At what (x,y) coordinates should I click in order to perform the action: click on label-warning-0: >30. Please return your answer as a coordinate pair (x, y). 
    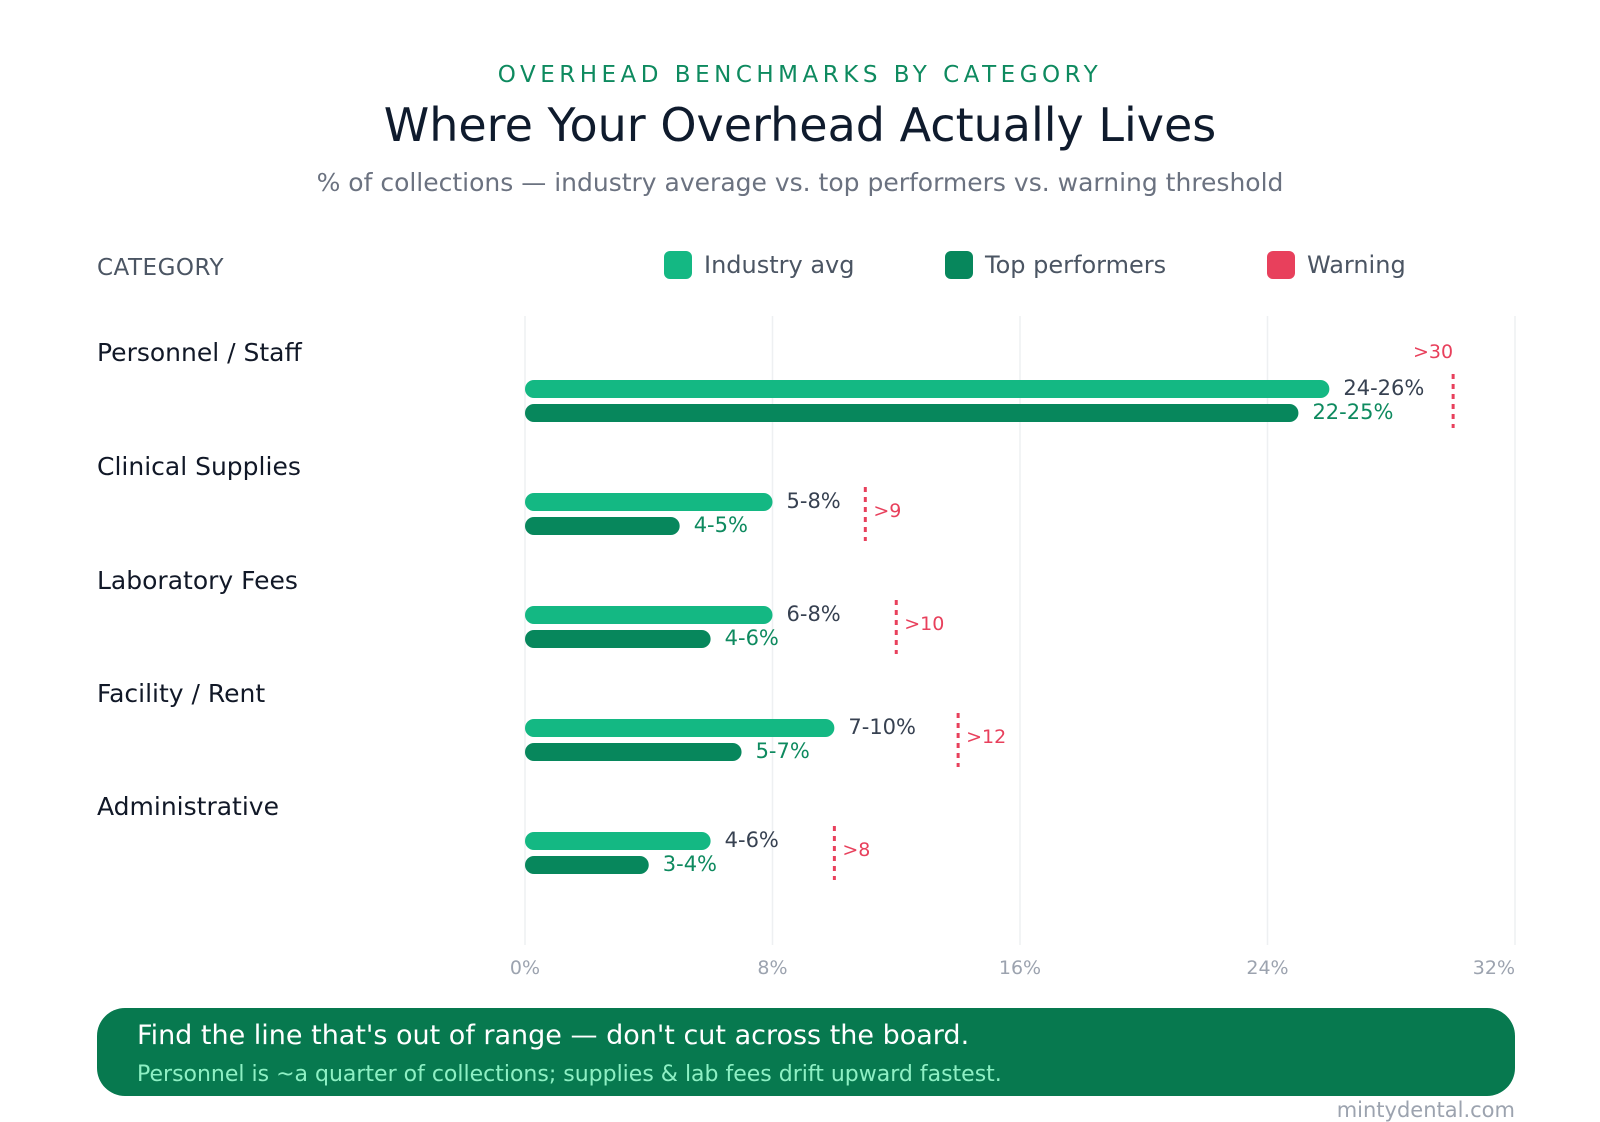
    Looking at the image, I should click on (1433, 352).